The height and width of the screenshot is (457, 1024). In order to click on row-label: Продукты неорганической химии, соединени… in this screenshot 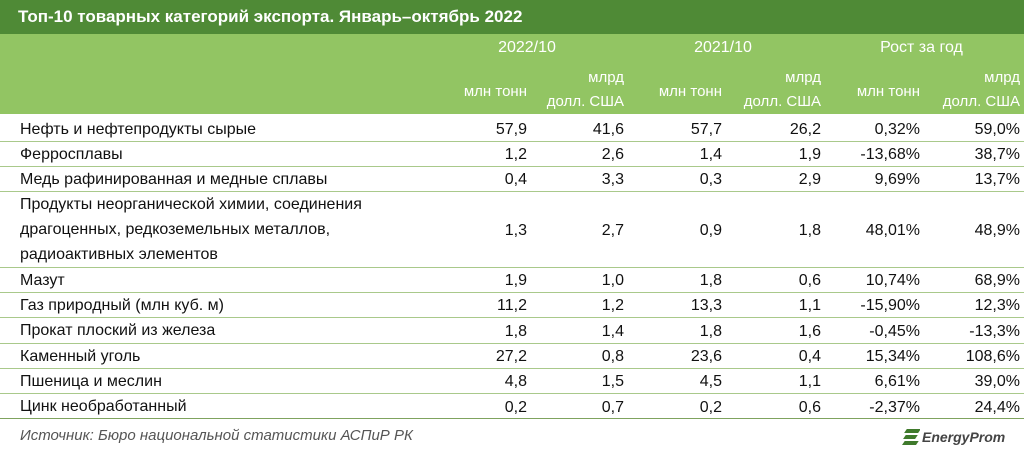, I will do `click(191, 229)`.